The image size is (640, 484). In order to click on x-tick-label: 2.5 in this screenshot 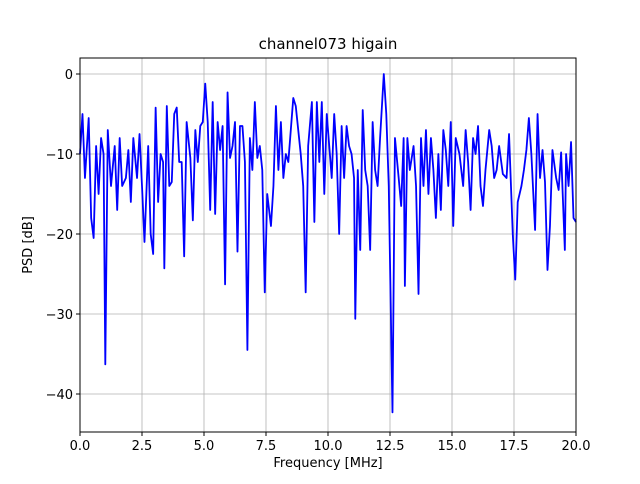, I will do `click(142, 446)`.